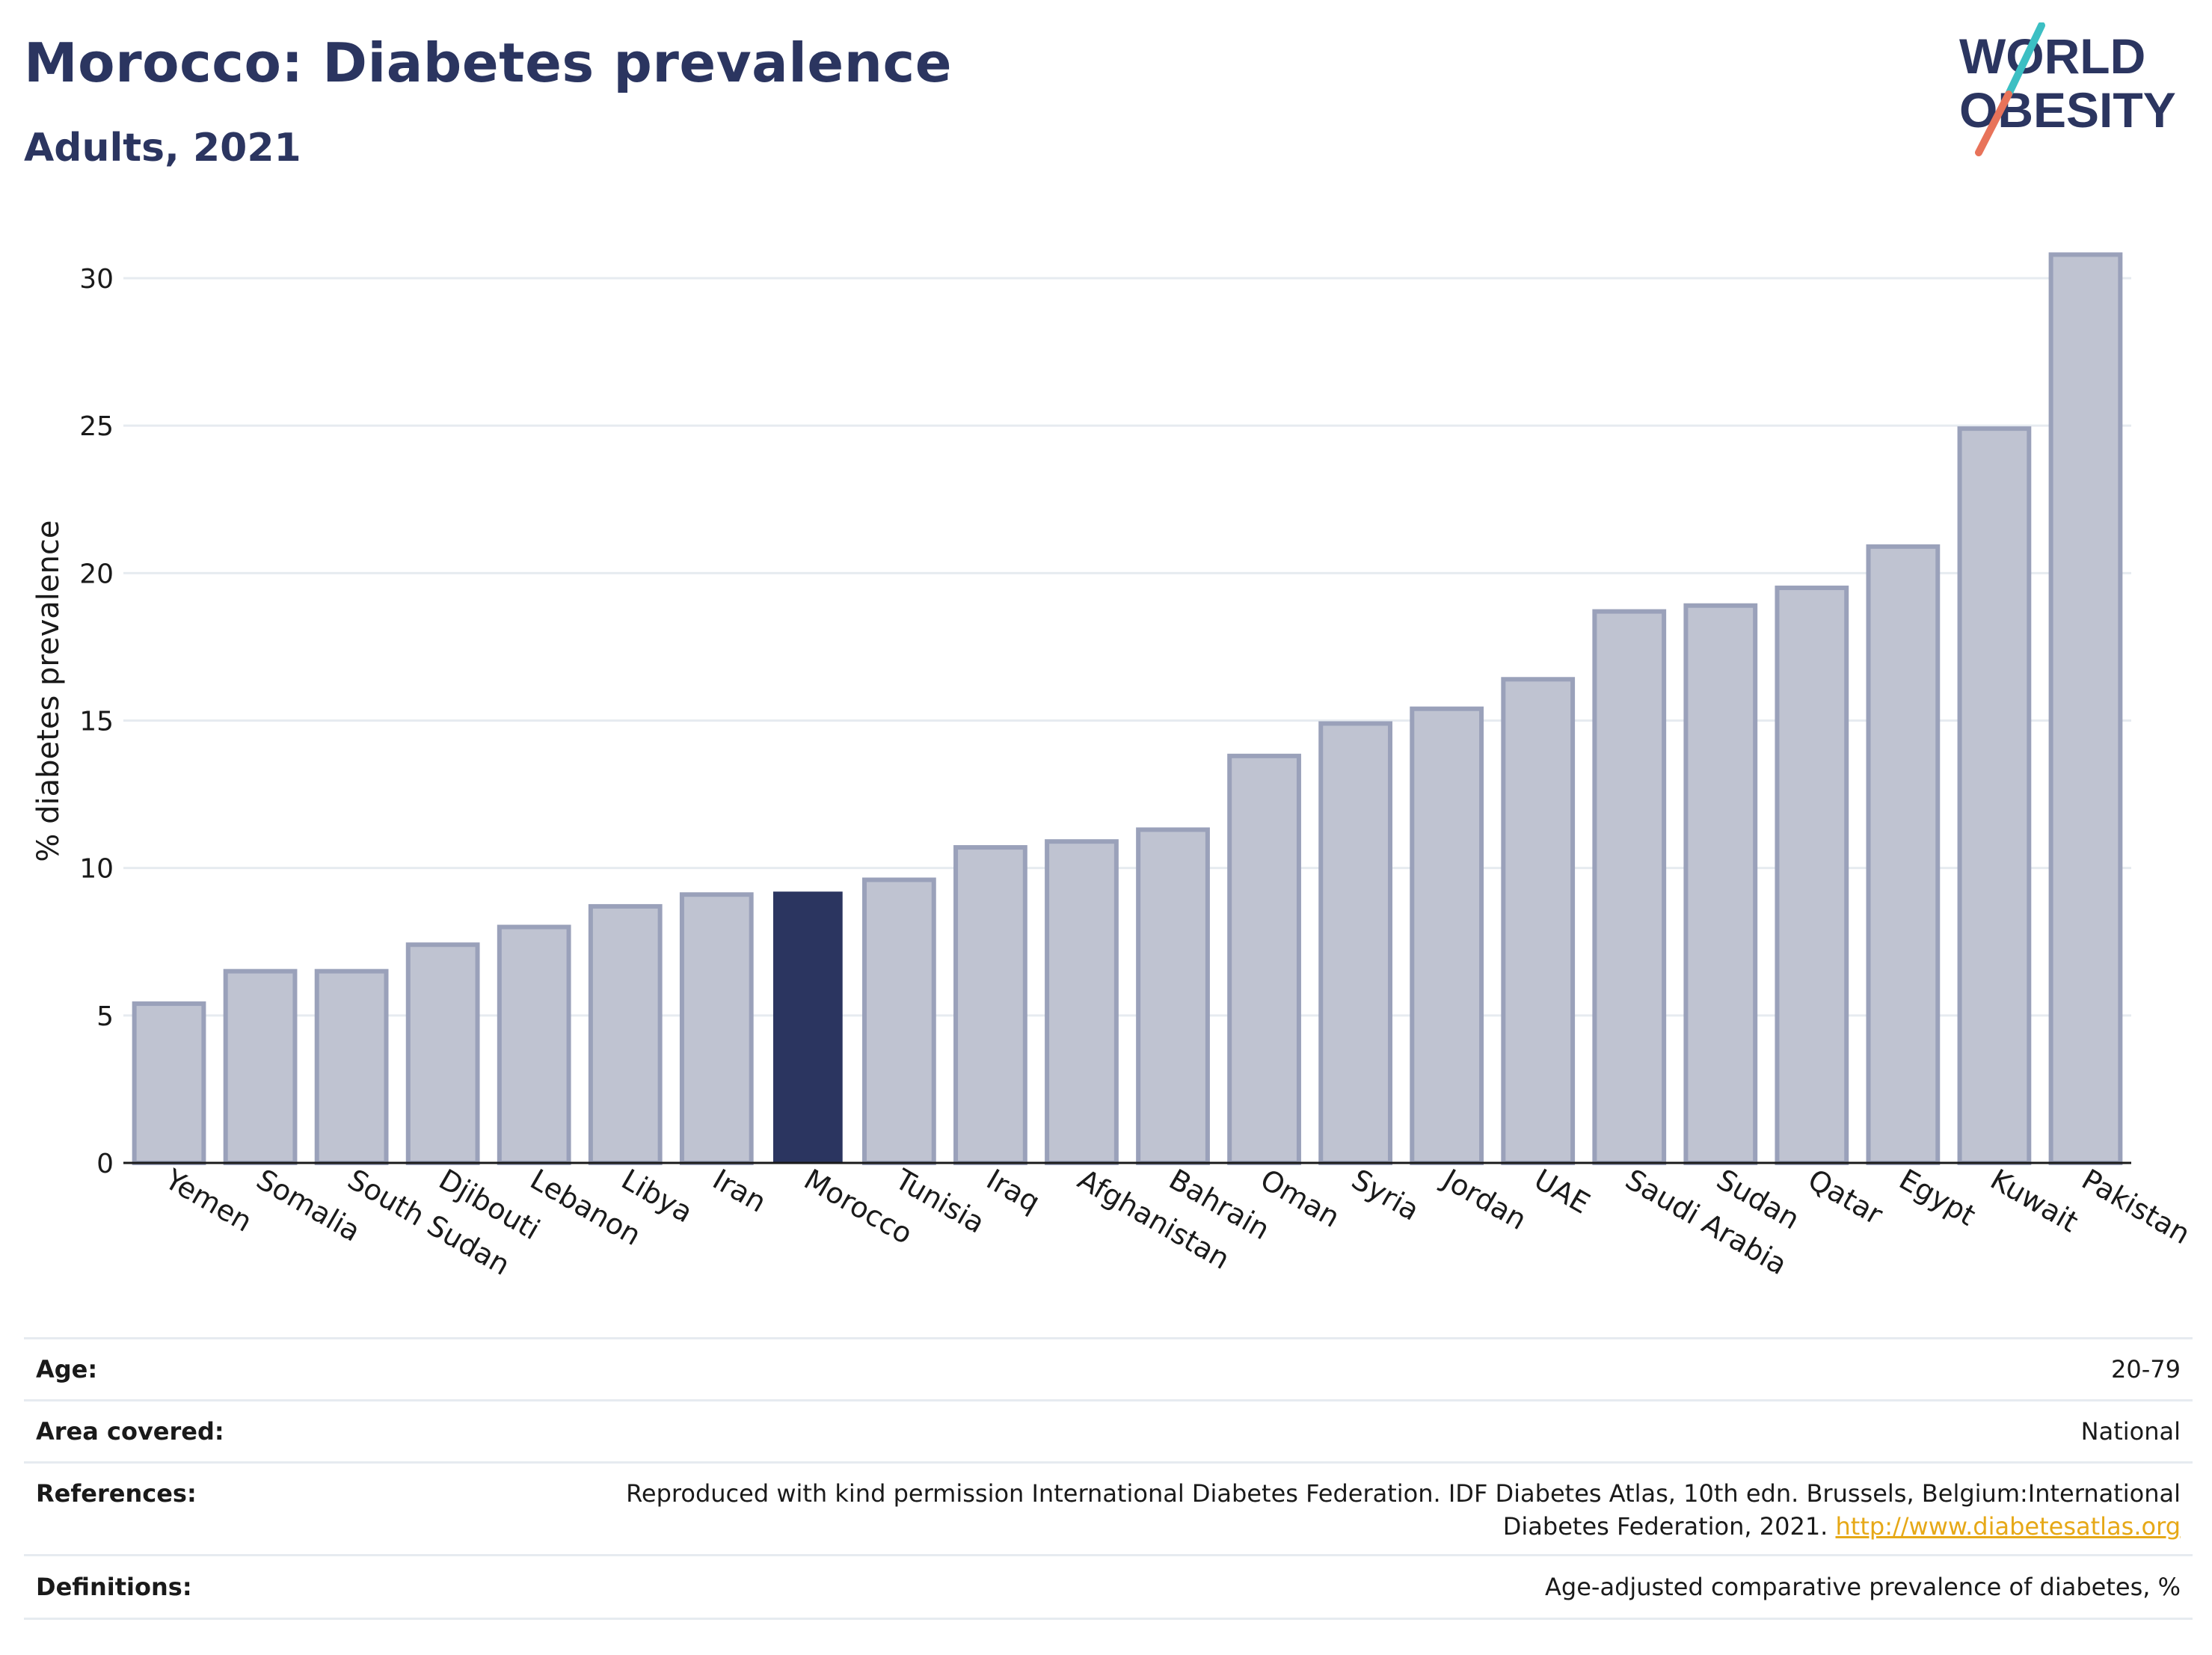 The width and height of the screenshot is (2212, 1655). What do you see at coordinates (2085, 708) in the screenshot?
I see `bar-pakistan` at bounding box center [2085, 708].